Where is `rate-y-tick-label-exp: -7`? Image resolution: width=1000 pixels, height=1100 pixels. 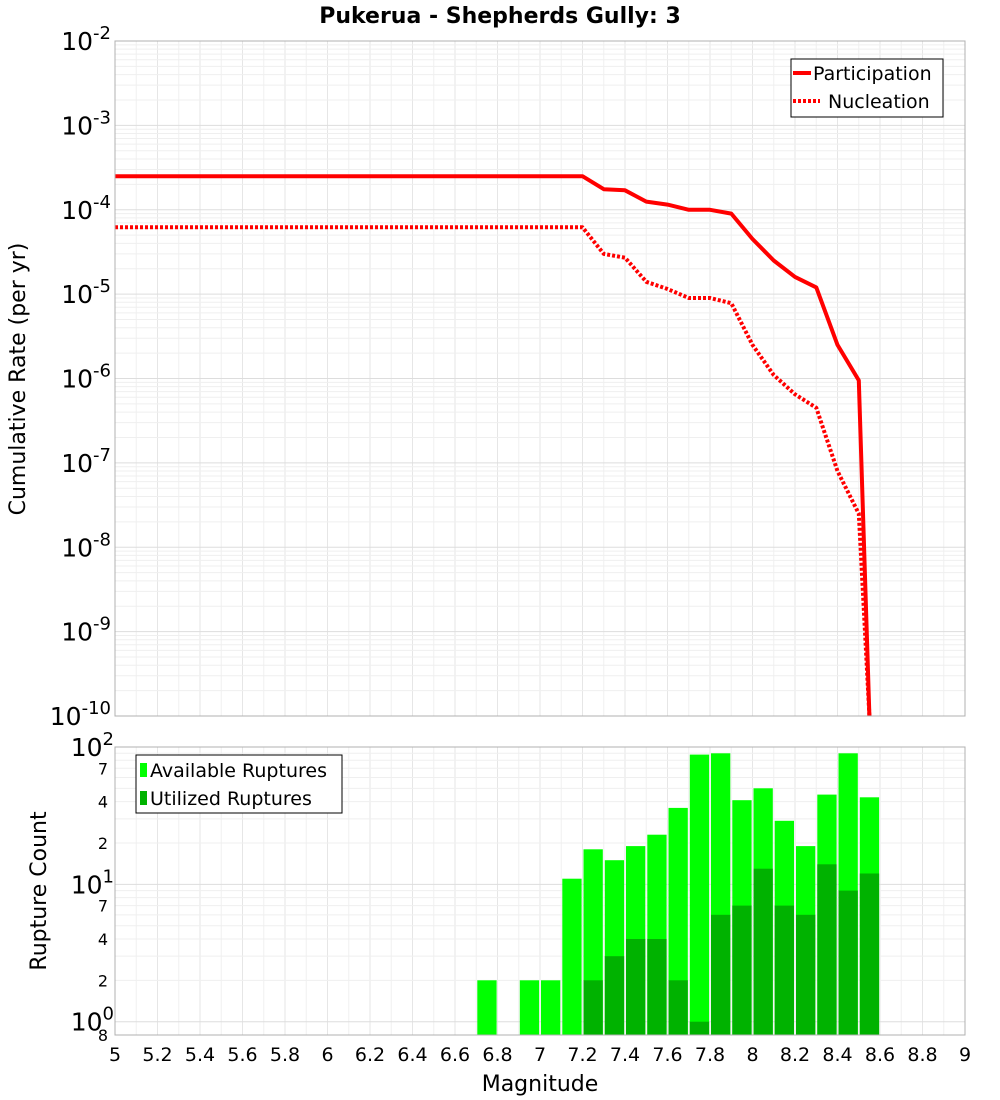 rate-y-tick-label-exp: -7 is located at coordinates (102, 455).